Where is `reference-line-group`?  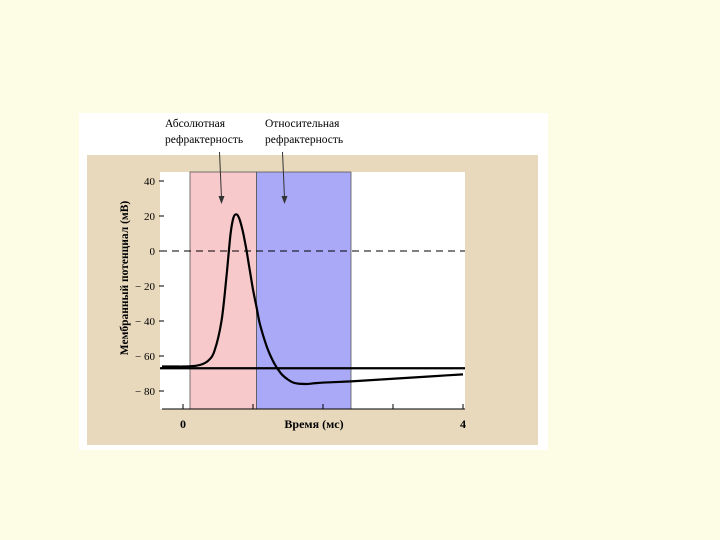
reference-line-group is located at coordinates (312, 310).